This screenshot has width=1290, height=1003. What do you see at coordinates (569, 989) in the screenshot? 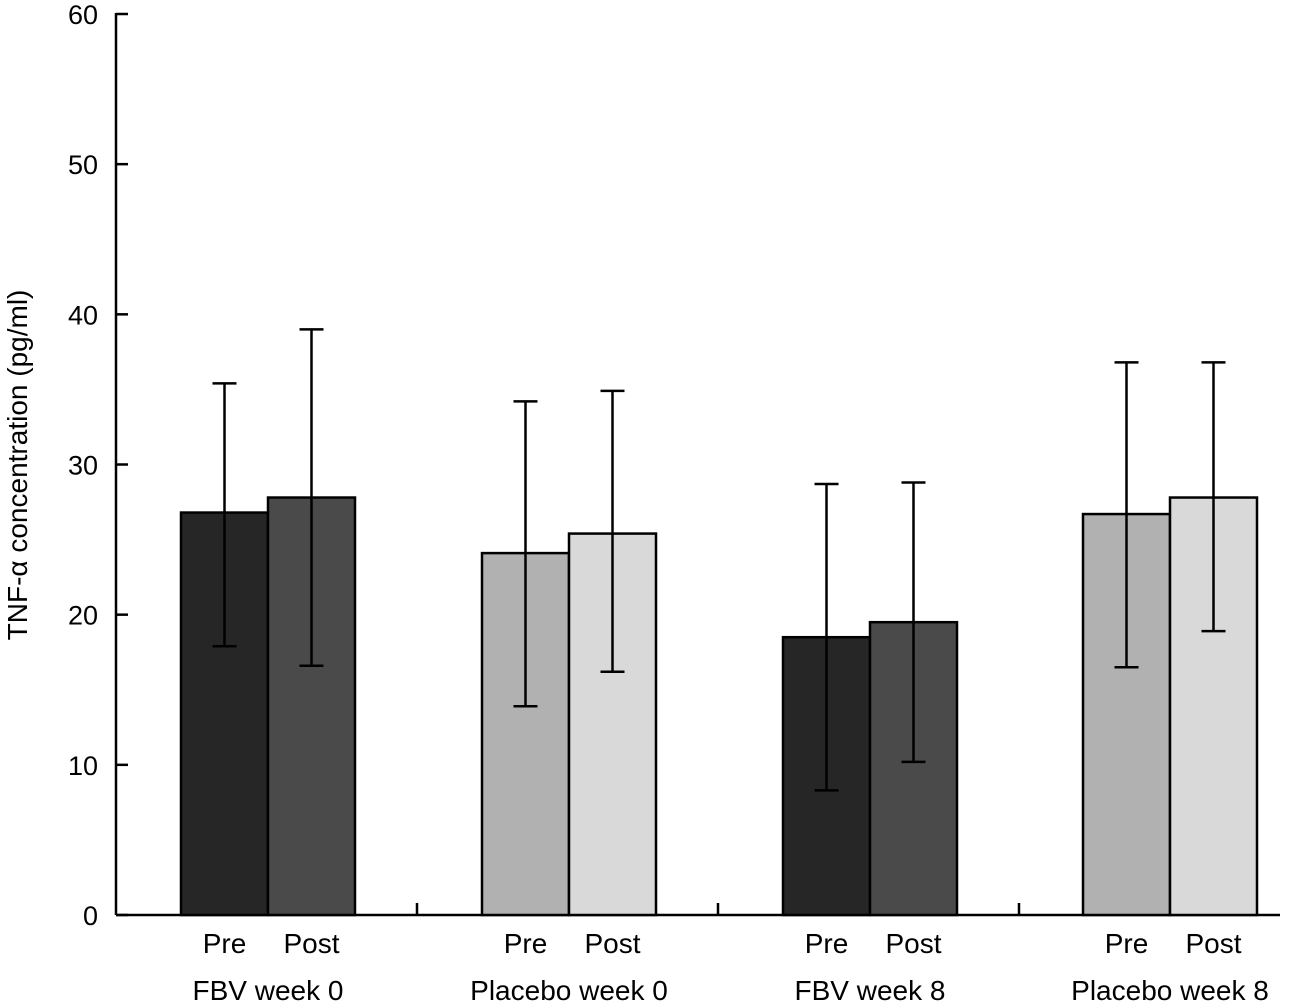
I see `group-label-1: Placebo week 0` at bounding box center [569, 989].